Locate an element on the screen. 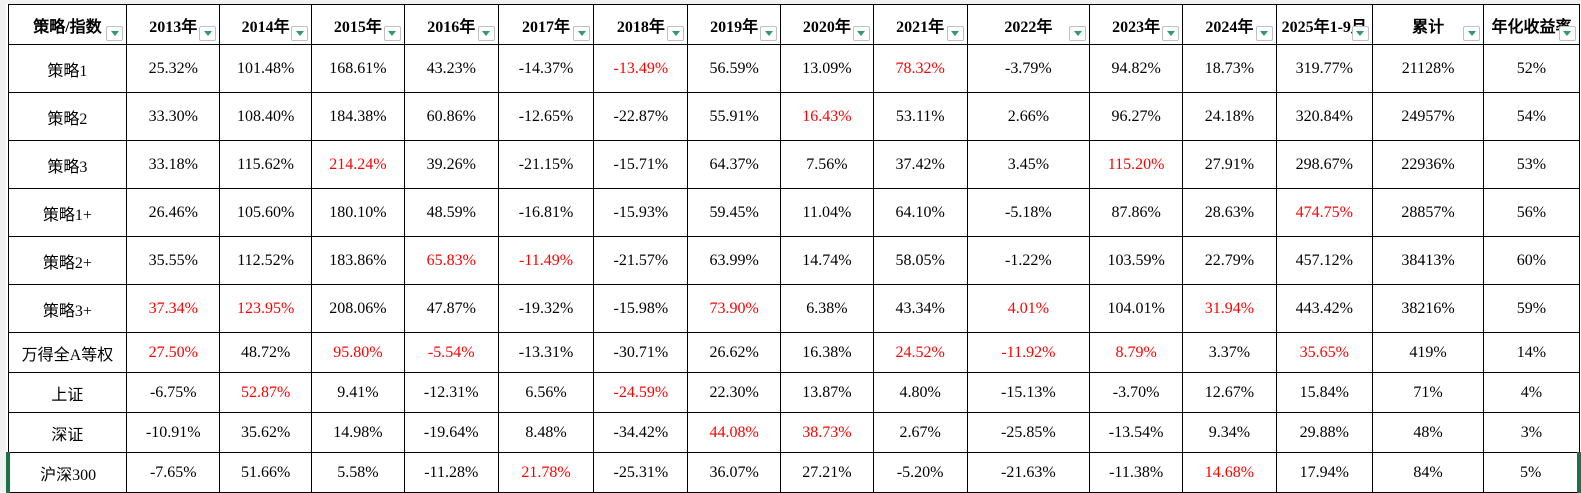 The image size is (1581, 493). value-cell: 33.18% is located at coordinates (173, 164).